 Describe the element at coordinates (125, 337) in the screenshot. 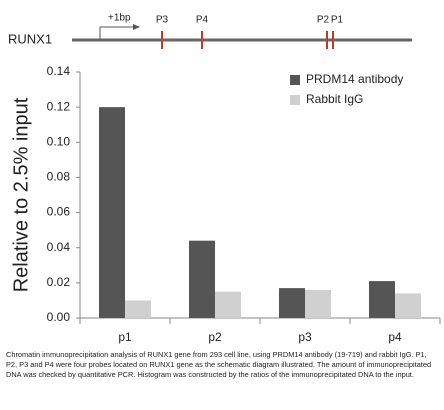

I see `x-tick-label: p1` at that location.